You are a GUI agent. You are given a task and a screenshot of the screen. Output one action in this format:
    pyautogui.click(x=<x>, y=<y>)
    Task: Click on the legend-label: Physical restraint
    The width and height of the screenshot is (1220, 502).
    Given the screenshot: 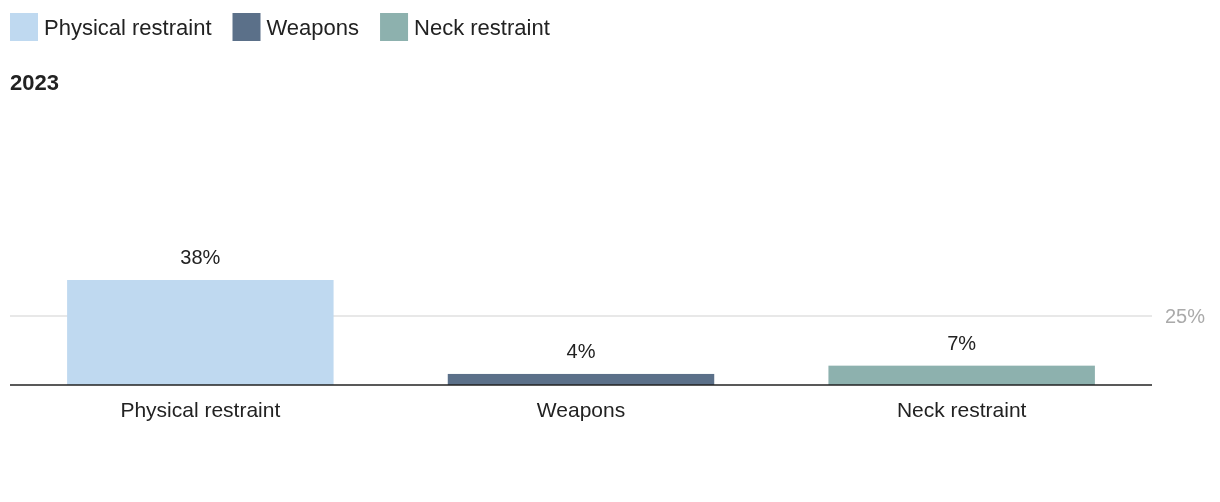 What is the action you would take?
    pyautogui.click(x=128, y=27)
    